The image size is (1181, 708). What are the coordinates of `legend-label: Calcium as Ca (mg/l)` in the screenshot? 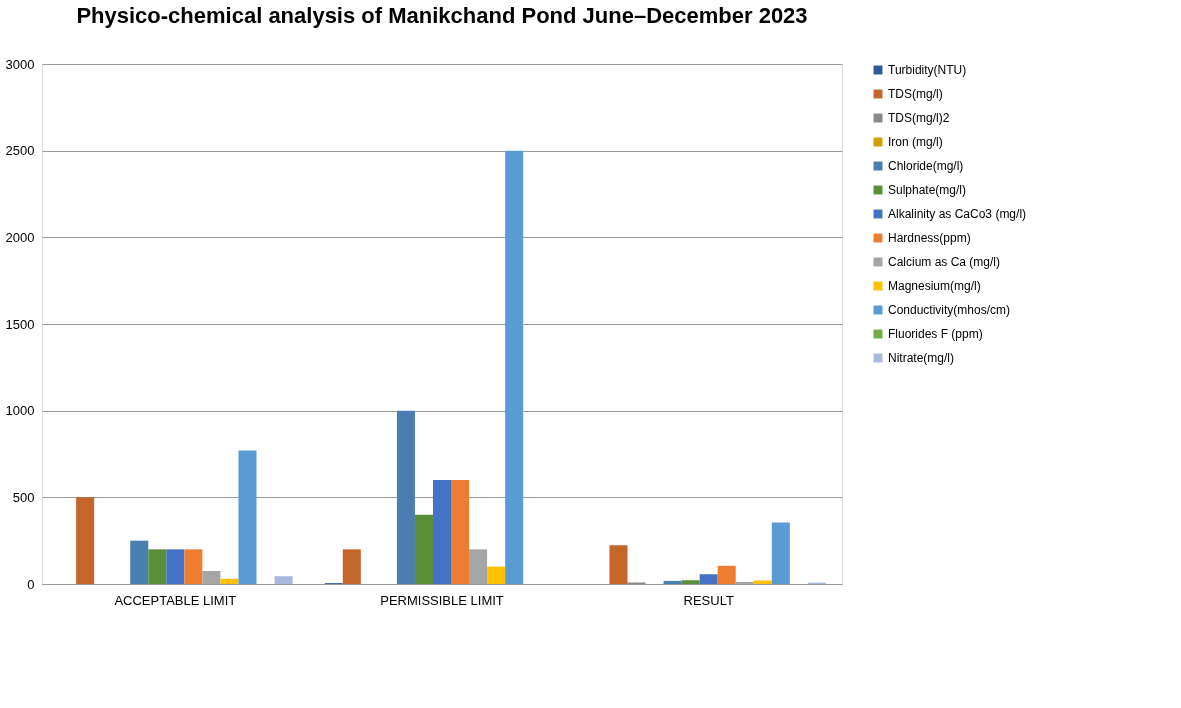 It's located at (944, 262).